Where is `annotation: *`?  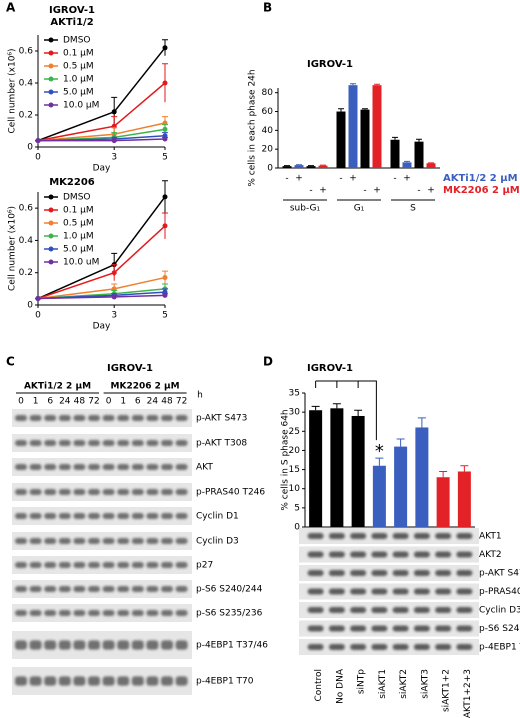
annotation: * is located at coordinates (379, 451).